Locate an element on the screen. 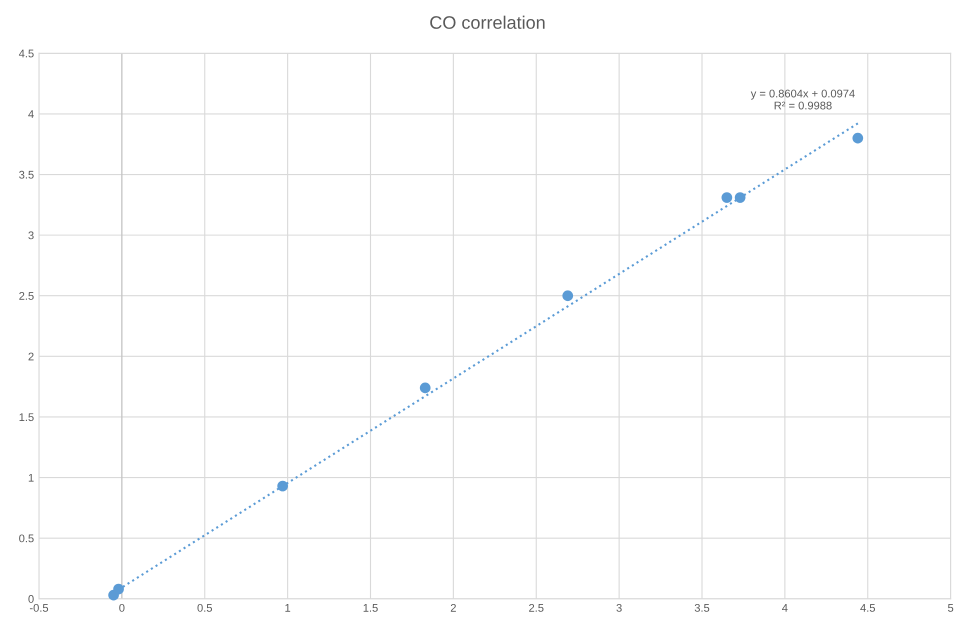 The width and height of the screenshot is (975, 627). annotation: y = 0.8604x + 0.0974 is located at coordinates (802, 95).